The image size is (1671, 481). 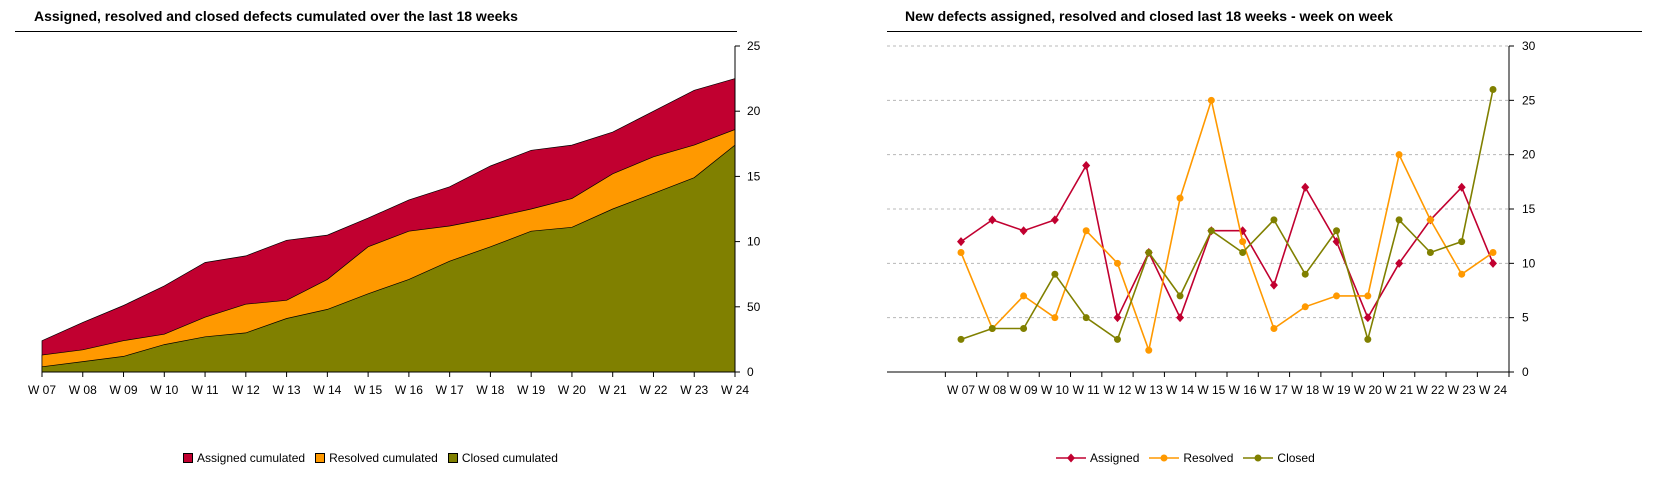 I want to click on legend-item: Closed, so click(x=1279, y=458).